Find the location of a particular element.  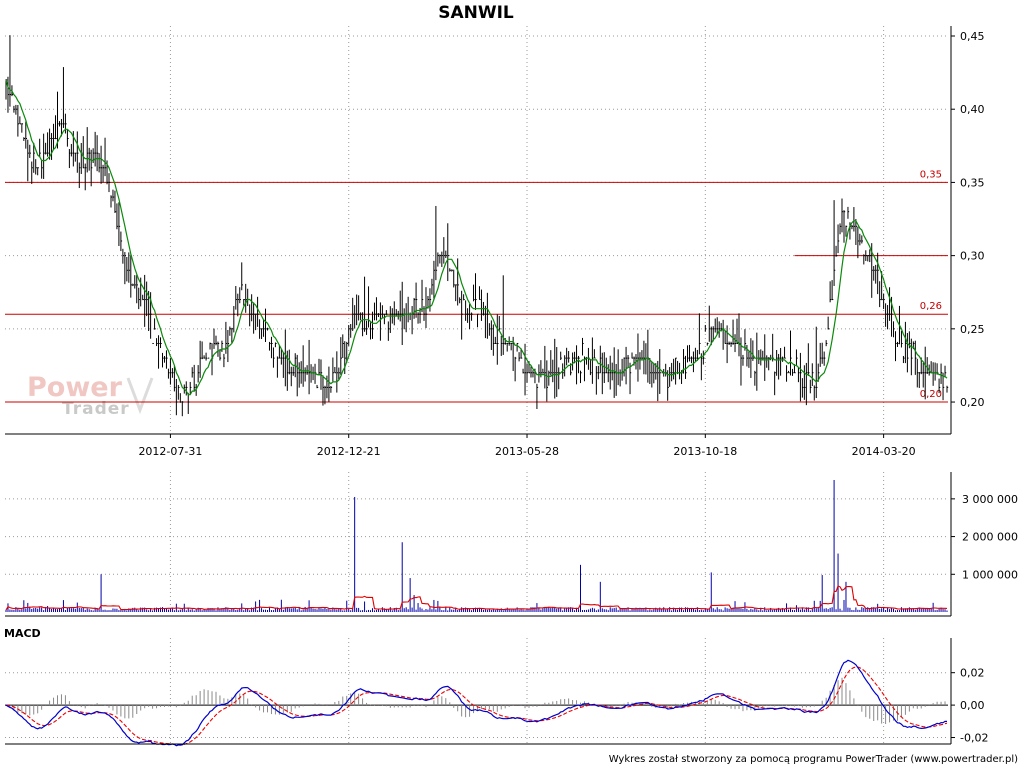

level-label: 0,20 is located at coordinates (931, 394).